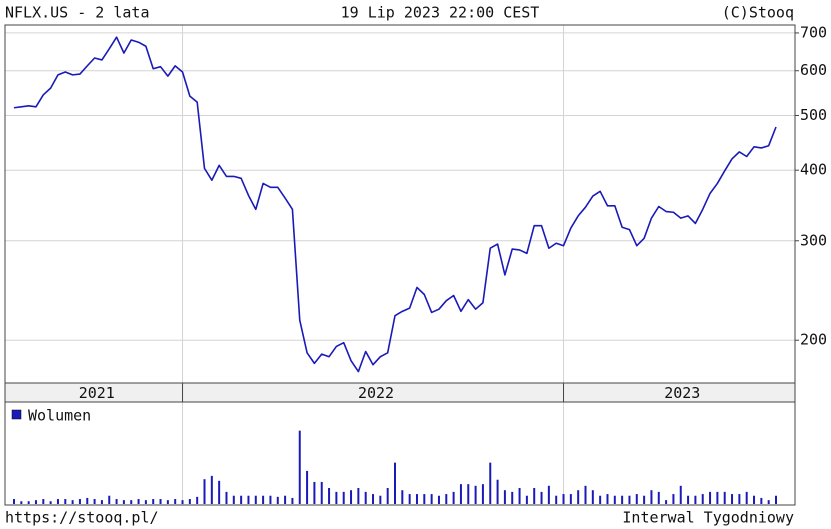 The width and height of the screenshot is (831, 529). What do you see at coordinates (813, 240) in the screenshot?
I see `y-tick-label: 300` at bounding box center [813, 240].